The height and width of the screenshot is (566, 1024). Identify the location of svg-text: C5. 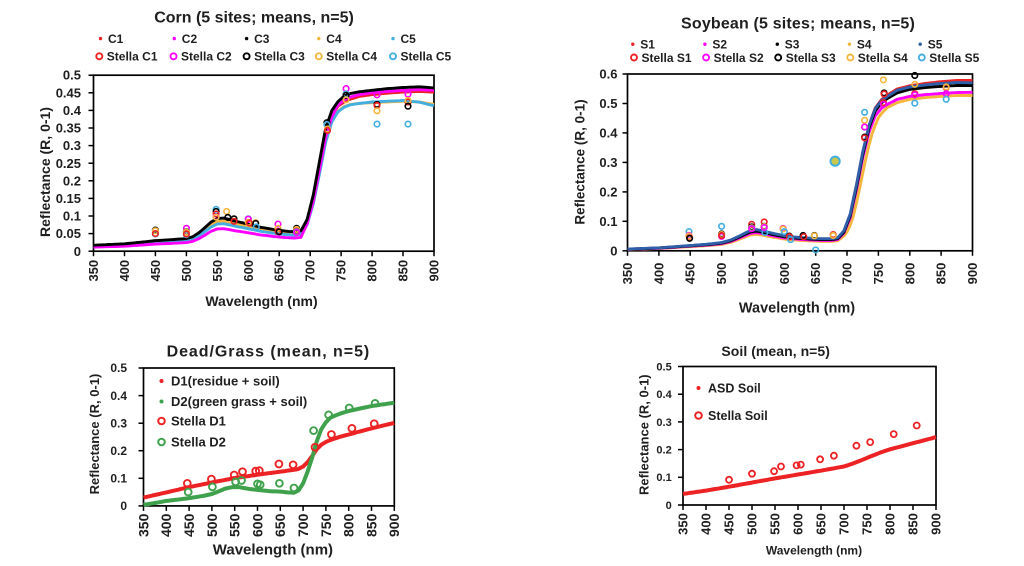
(409, 39).